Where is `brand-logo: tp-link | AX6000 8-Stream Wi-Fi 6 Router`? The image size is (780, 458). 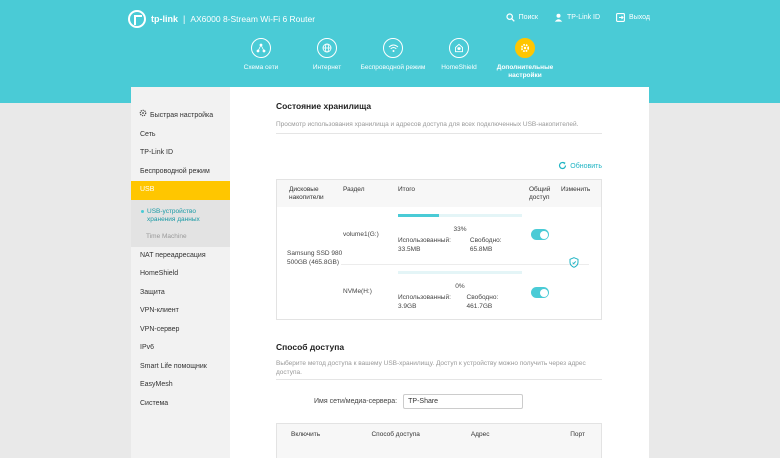
brand-logo: tp-link | AX6000 8-Stream Wi-Fi 6 Router is located at coordinates (221, 19).